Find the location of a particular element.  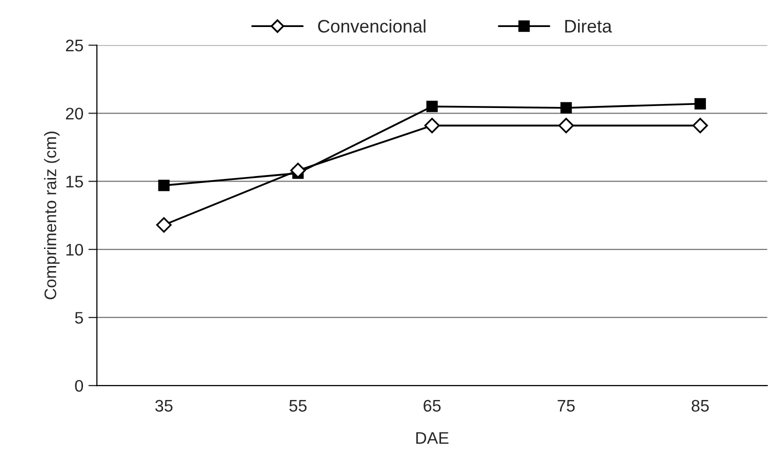

y-tick-label: 0 is located at coordinates (79, 386).